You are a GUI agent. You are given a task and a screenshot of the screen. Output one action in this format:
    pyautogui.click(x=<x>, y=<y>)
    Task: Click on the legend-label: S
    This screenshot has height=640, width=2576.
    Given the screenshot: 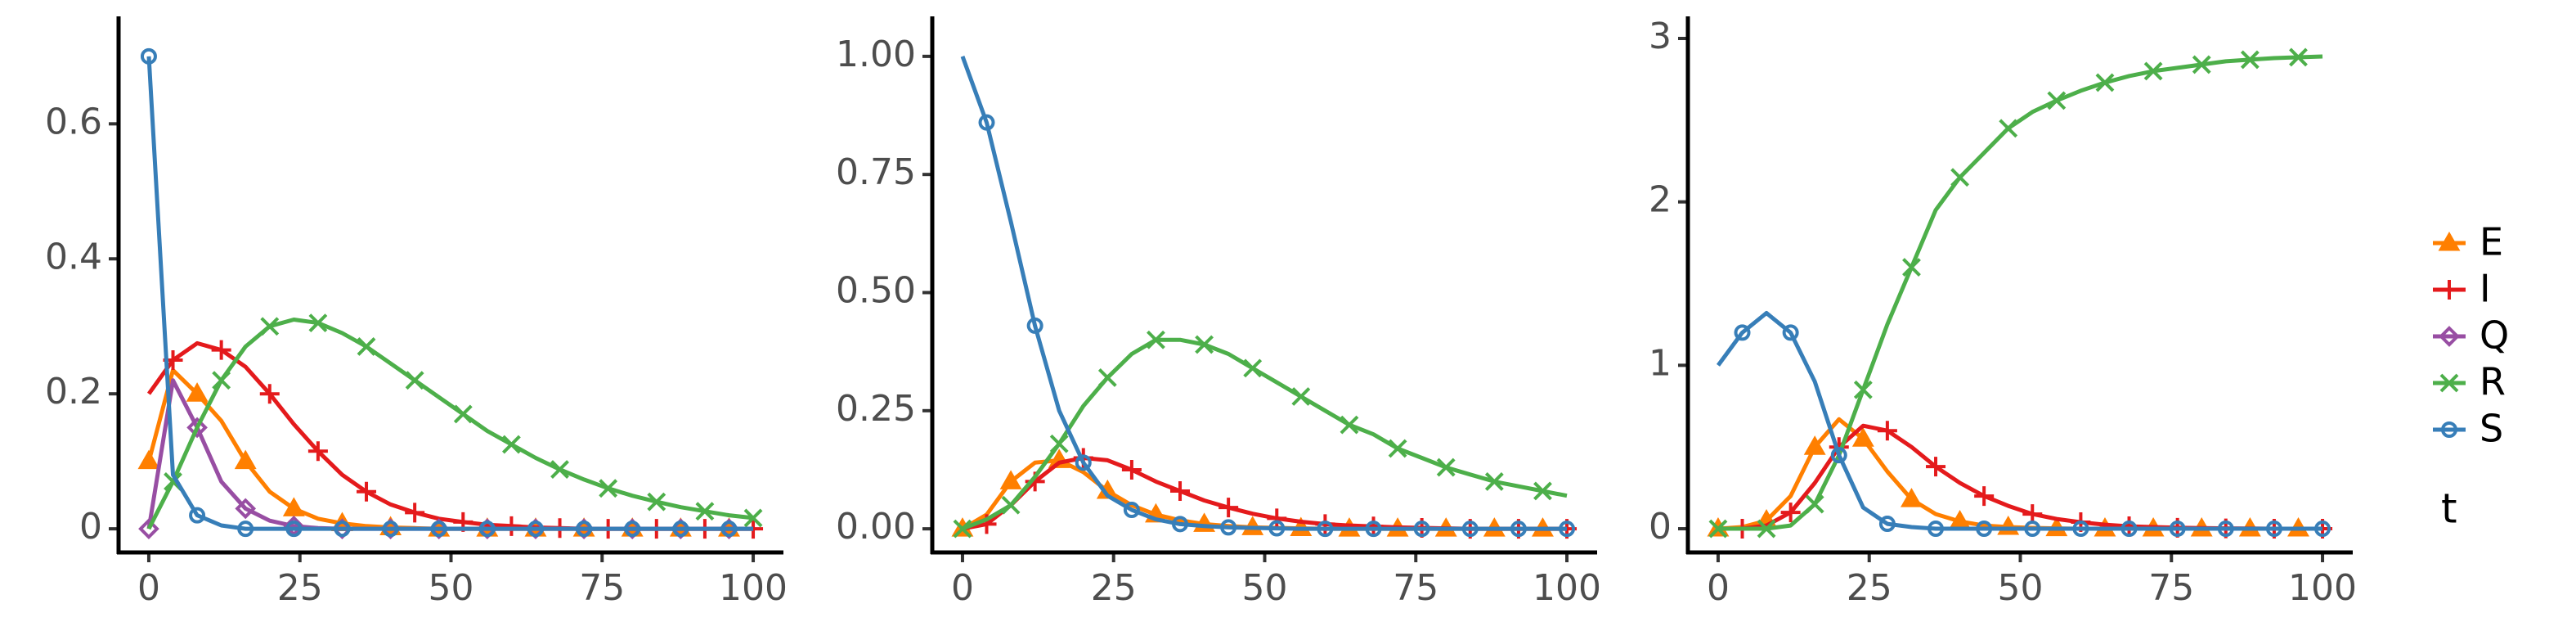 What is the action you would take?
    pyautogui.click(x=2491, y=429)
    